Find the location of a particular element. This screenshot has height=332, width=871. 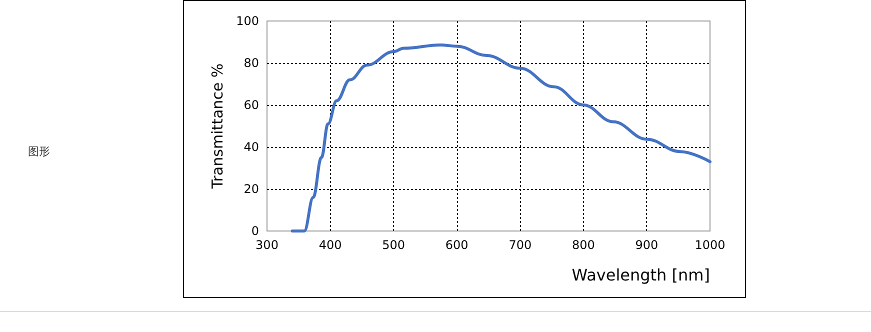

x-tick-label: 800 is located at coordinates (583, 245).